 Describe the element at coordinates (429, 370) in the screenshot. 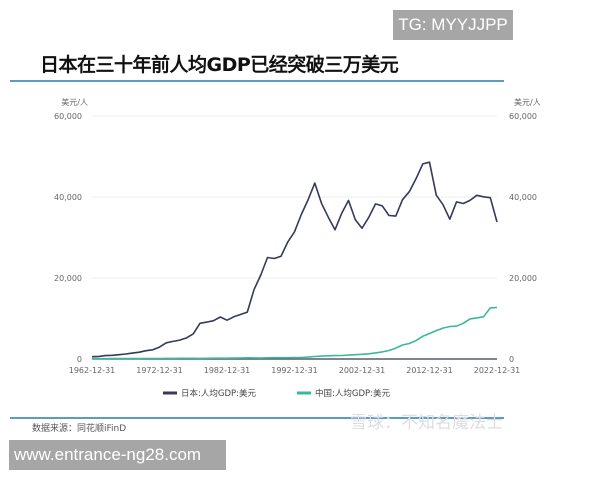

I see `x-tick: 2012-12-31` at that location.